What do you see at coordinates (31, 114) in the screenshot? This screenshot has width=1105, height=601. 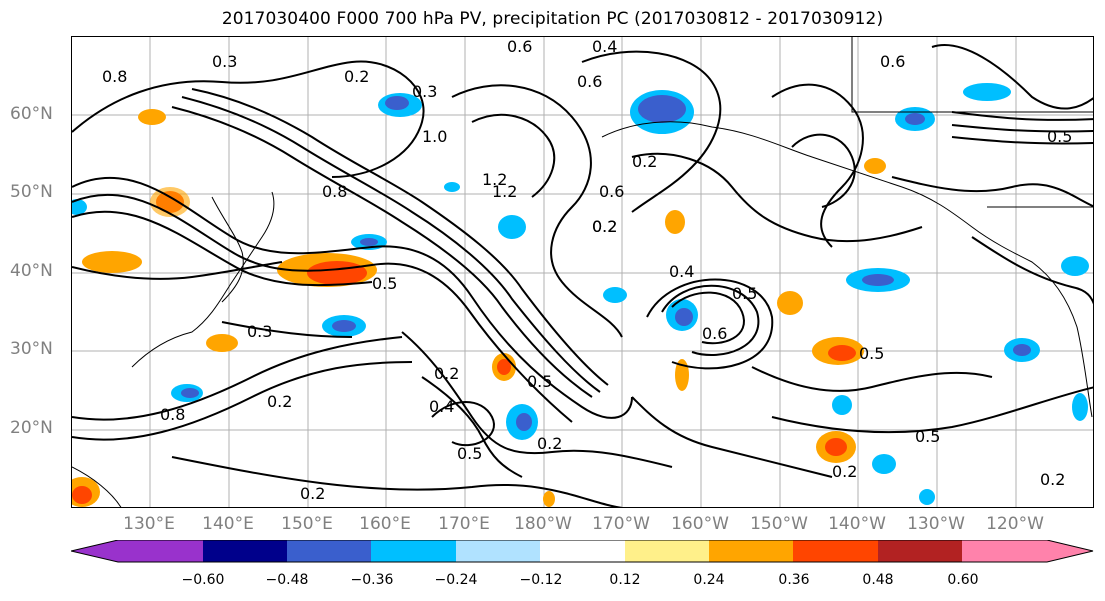 I see `lat-label: 60°N` at bounding box center [31, 114].